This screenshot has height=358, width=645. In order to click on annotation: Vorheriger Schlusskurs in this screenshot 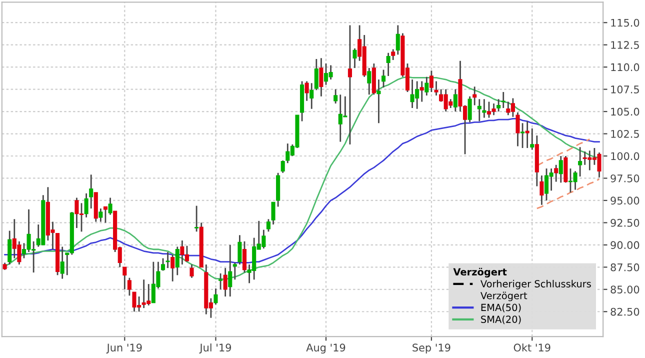, I will do `click(535, 285)`.